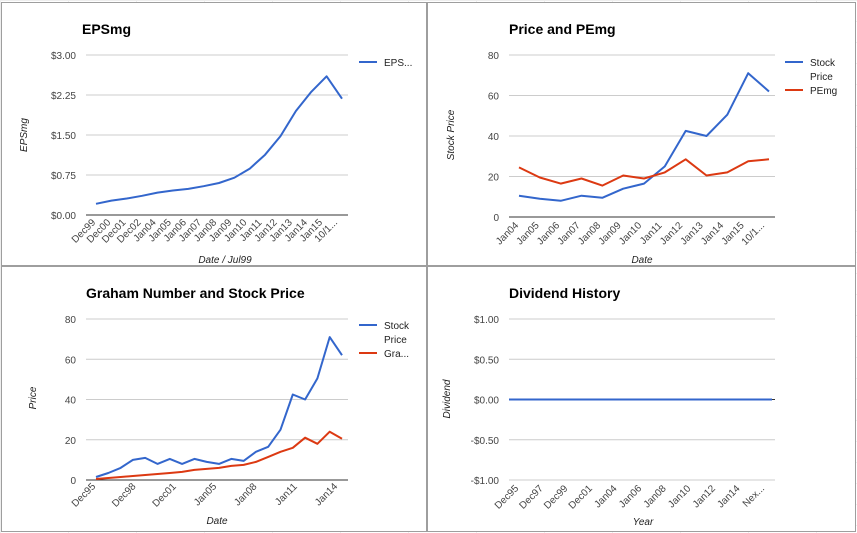  Describe the element at coordinates (564, 293) in the screenshot. I see `chart-title: Dividend History` at that location.